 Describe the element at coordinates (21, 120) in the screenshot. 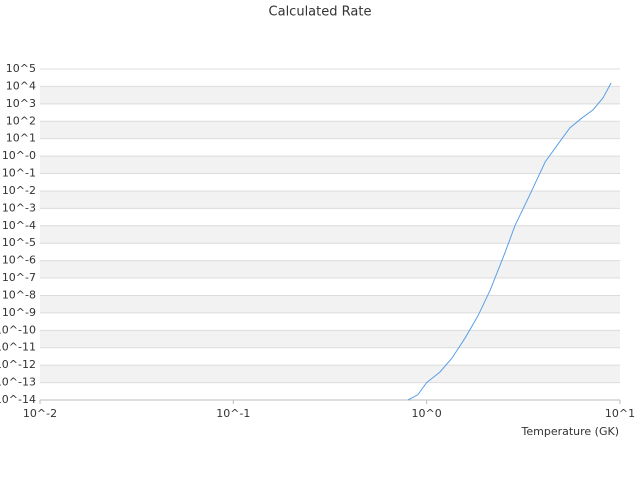

I see `y-tick-label: 10^2` at that location.